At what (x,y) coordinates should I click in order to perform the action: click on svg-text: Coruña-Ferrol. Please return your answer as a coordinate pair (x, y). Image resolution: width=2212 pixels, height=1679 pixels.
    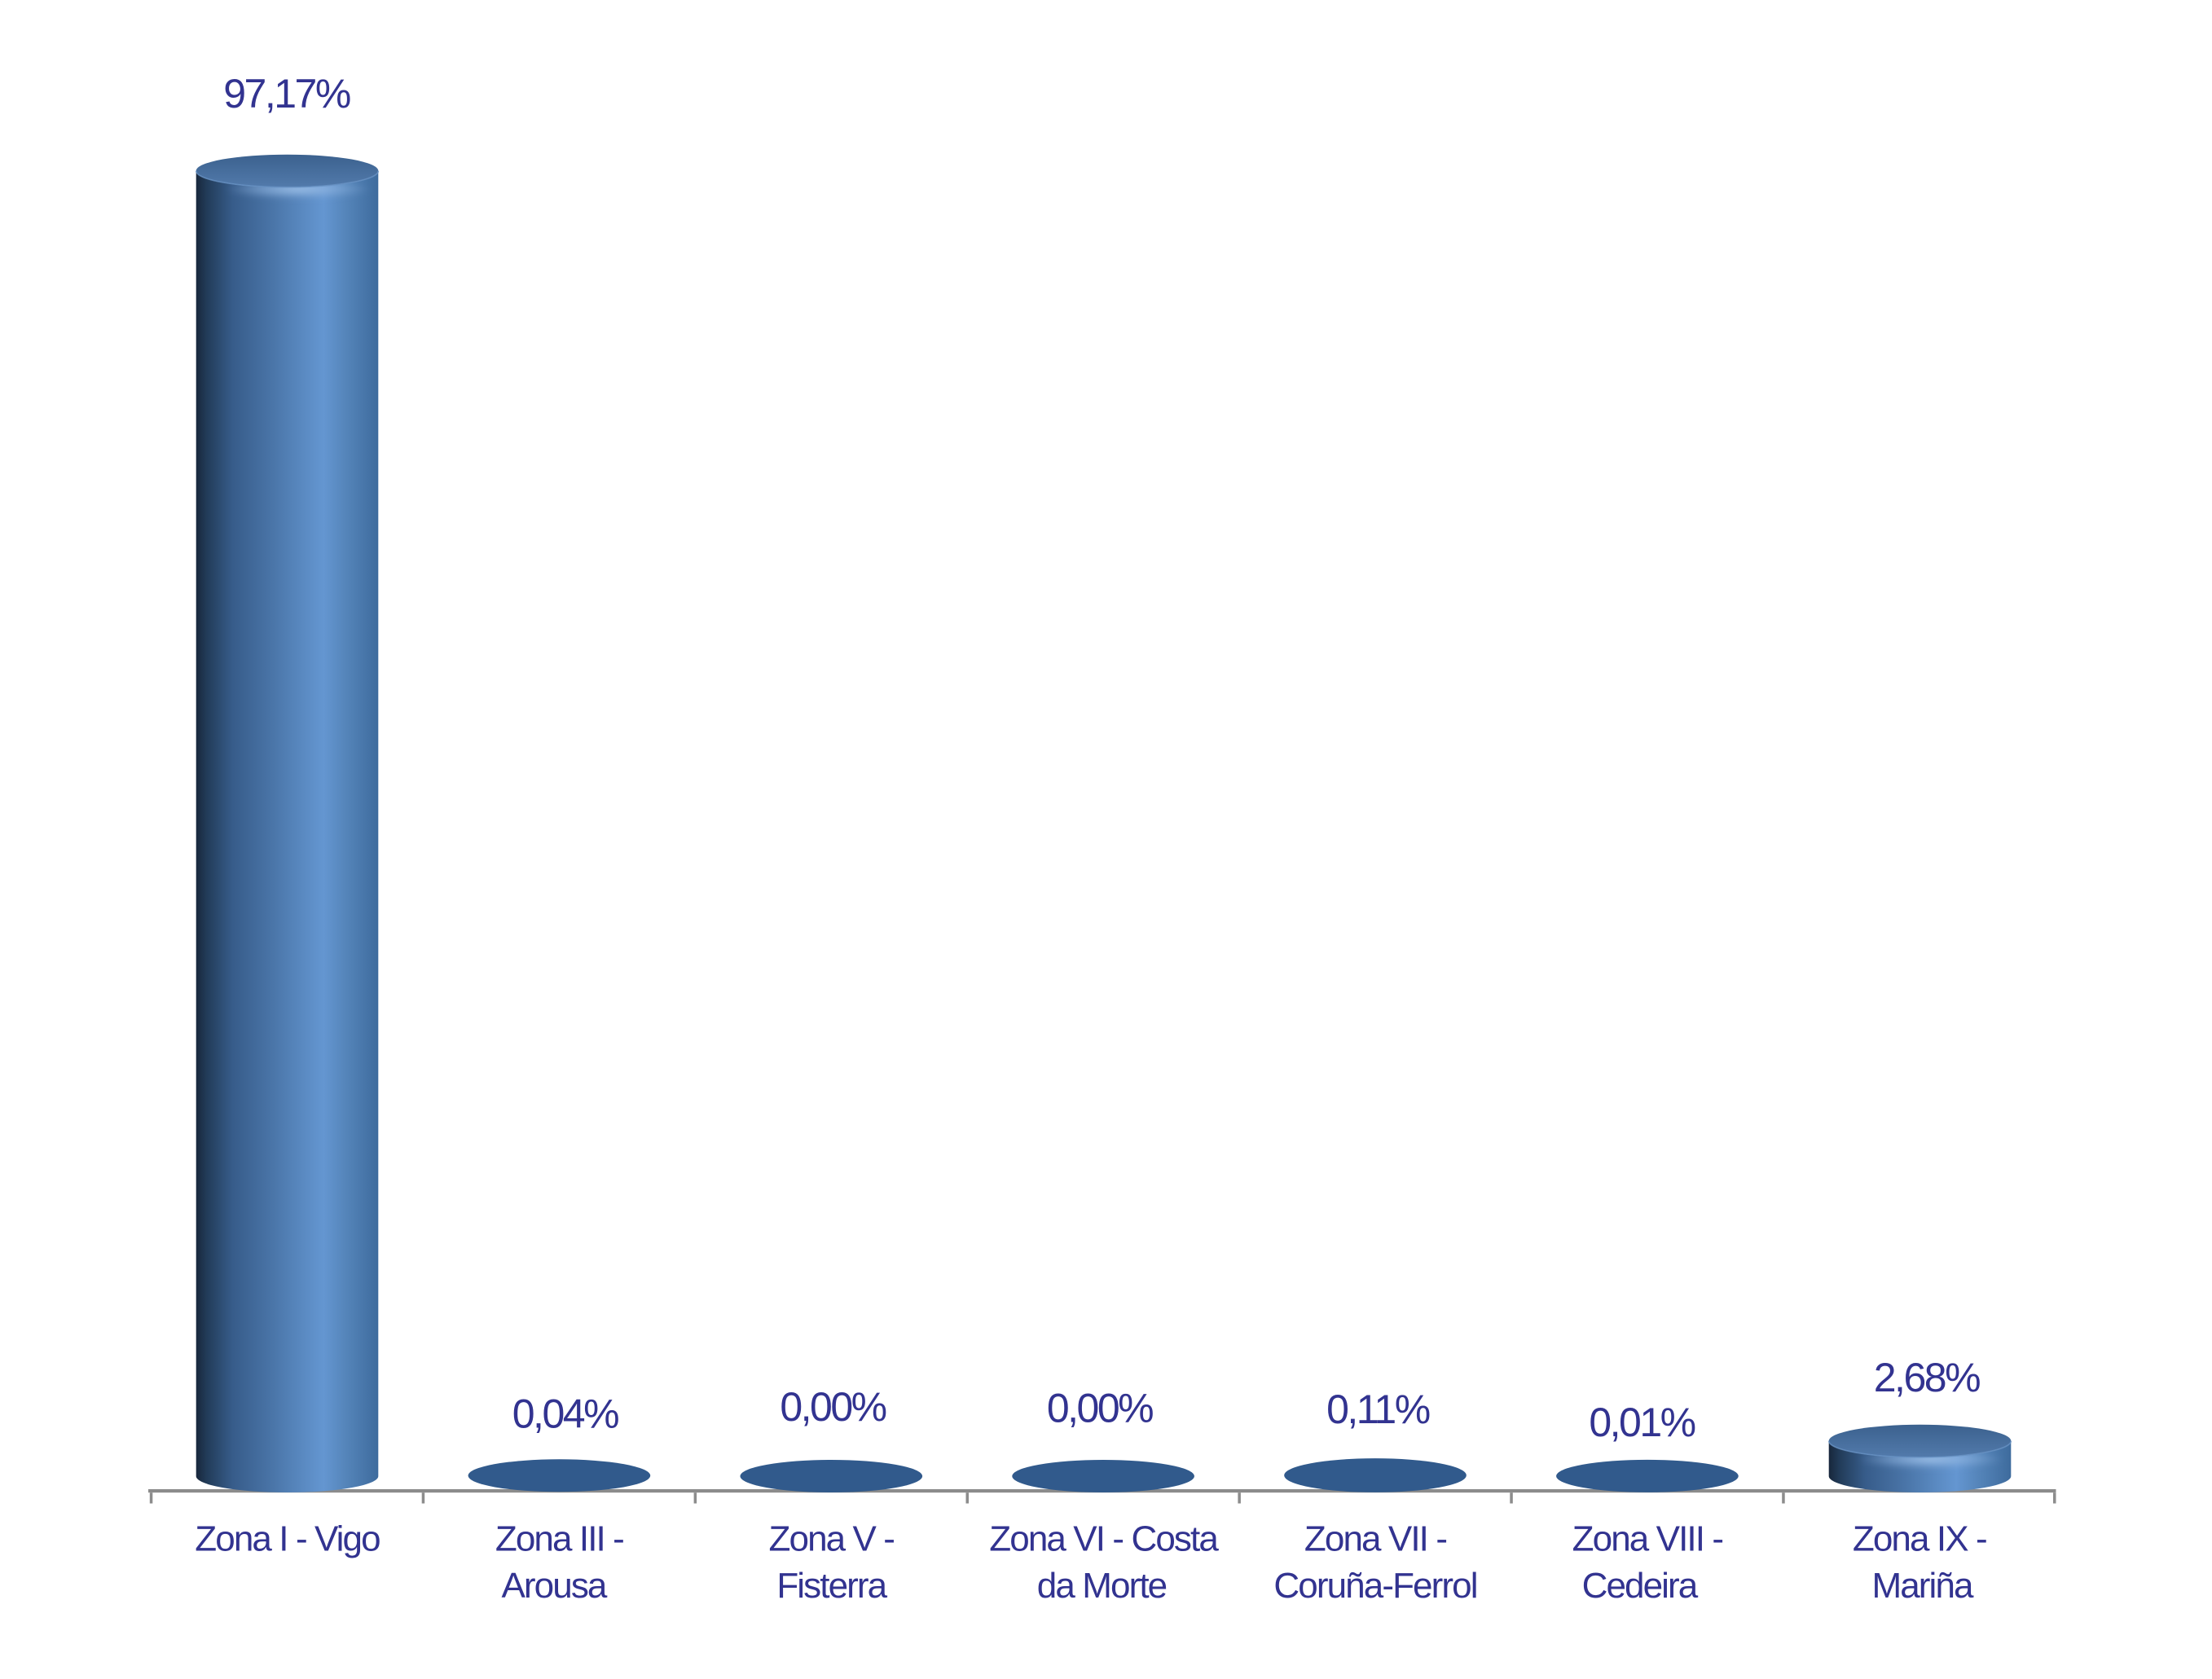
    Looking at the image, I should click on (1375, 1586).